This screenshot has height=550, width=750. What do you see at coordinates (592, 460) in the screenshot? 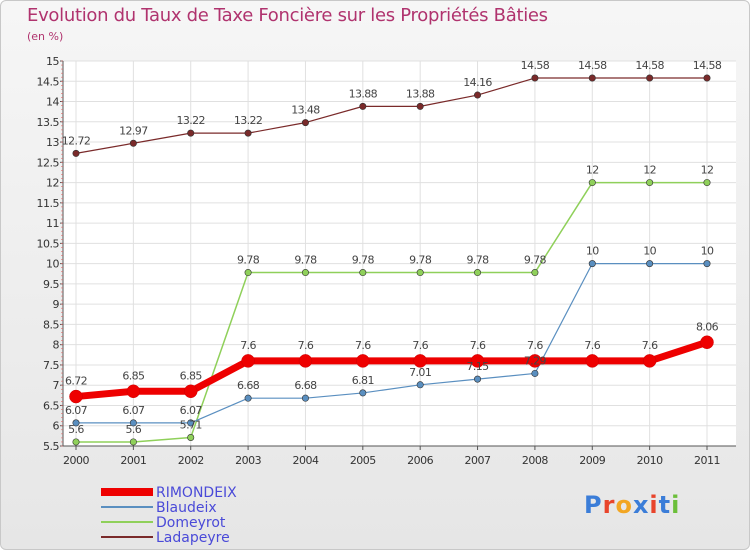
I see `x-tick-label: 2009` at bounding box center [592, 460].